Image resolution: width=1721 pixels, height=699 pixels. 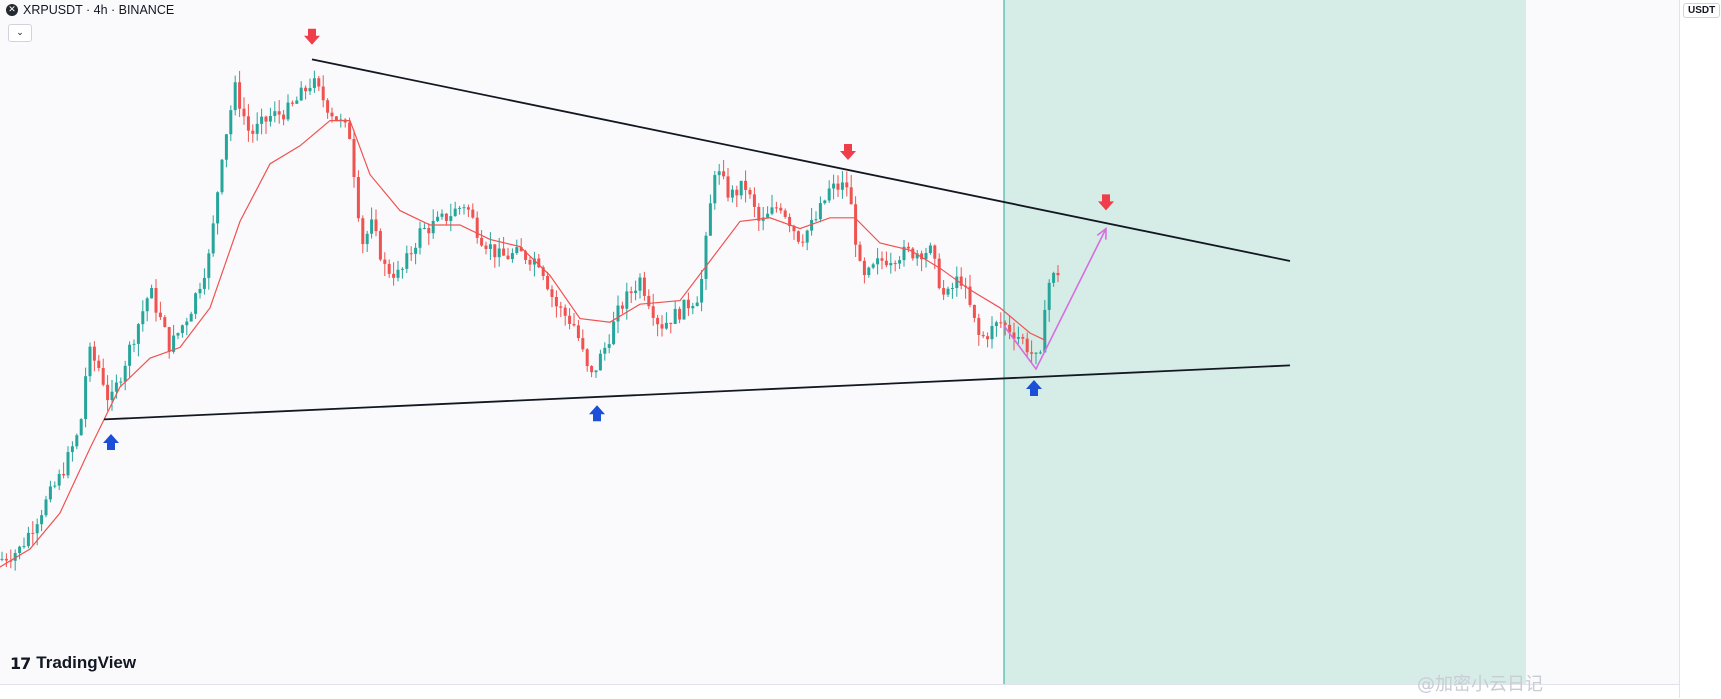 What do you see at coordinates (1700, 349) in the screenshot?
I see `price-scale` at bounding box center [1700, 349].